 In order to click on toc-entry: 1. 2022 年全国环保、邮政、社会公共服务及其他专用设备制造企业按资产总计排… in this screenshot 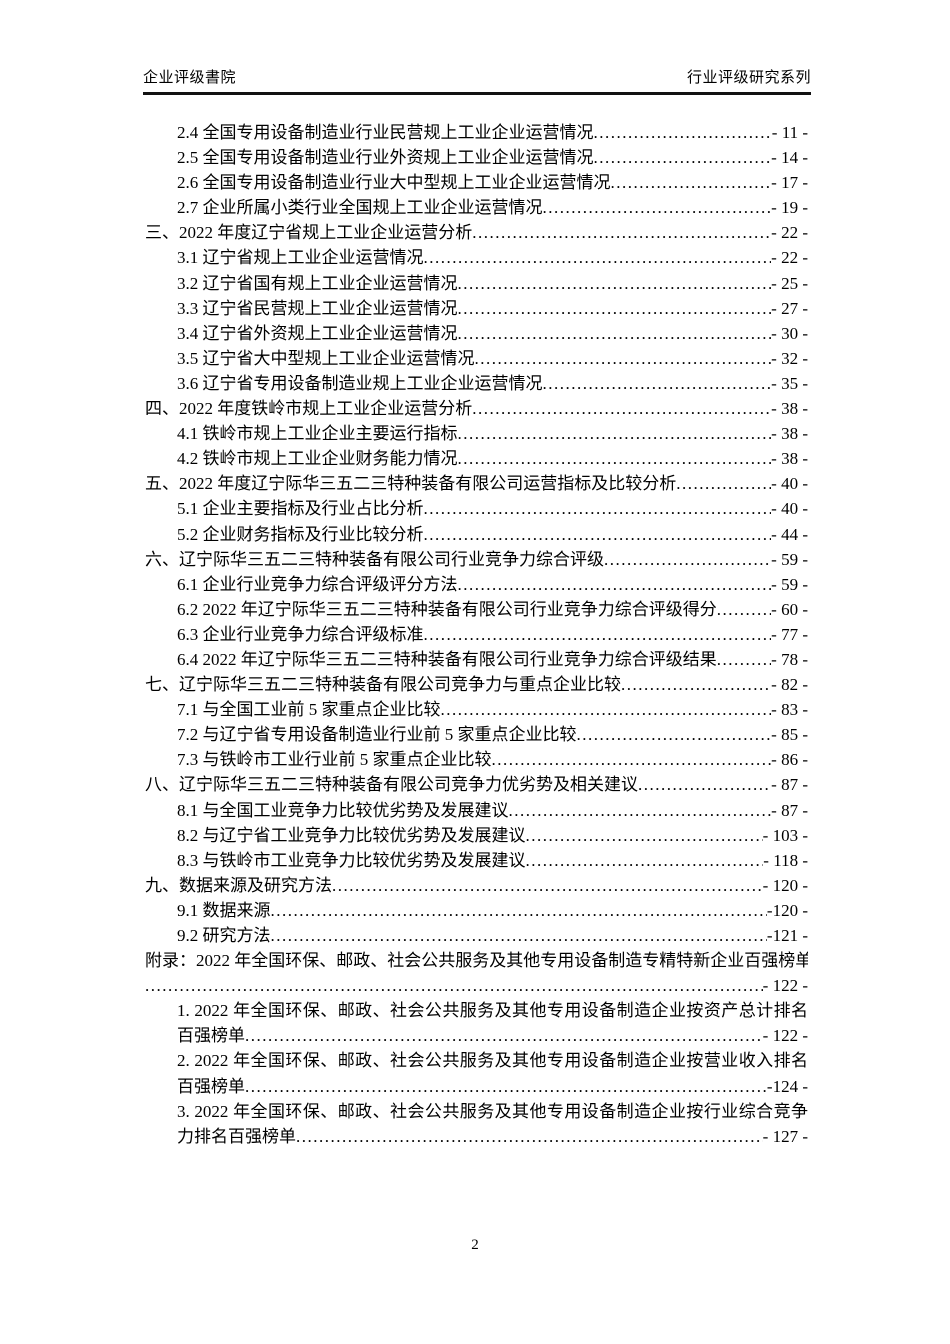, I will do `click(476, 1023)`.